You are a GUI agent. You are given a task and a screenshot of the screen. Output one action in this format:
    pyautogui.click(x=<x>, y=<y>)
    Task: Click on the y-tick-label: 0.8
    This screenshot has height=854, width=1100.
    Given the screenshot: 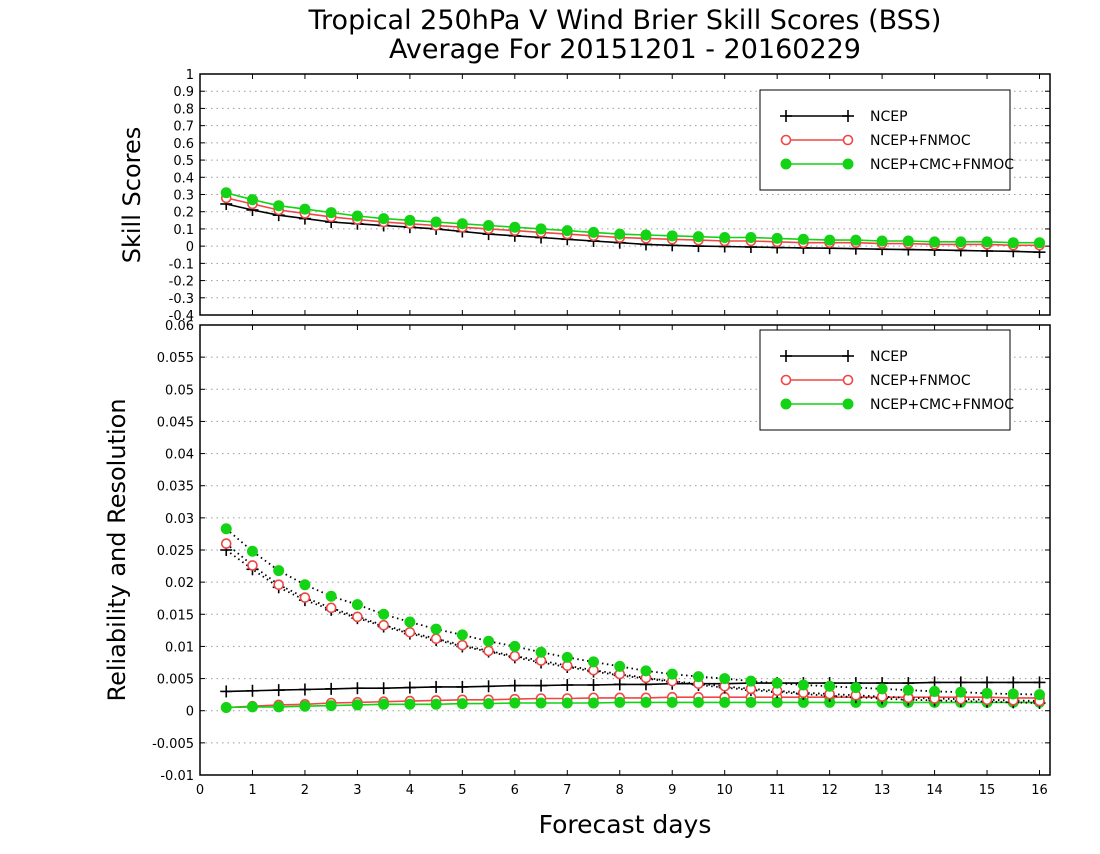 What is the action you would take?
    pyautogui.click(x=183, y=109)
    